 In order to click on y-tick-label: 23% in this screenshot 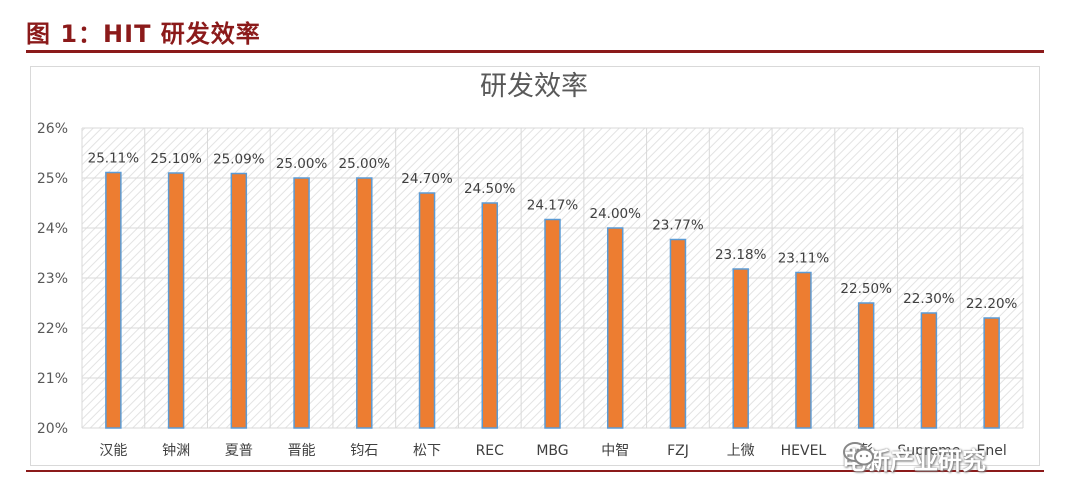, I will do `click(52, 279)`.